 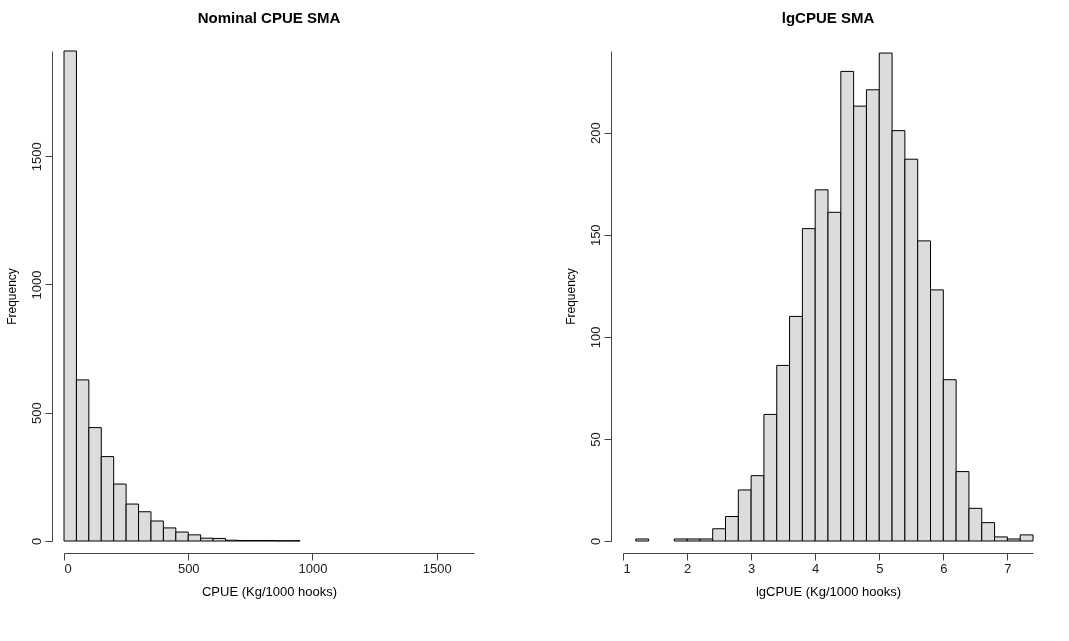 I want to click on y-tick-label: 1500, so click(x=36, y=157).